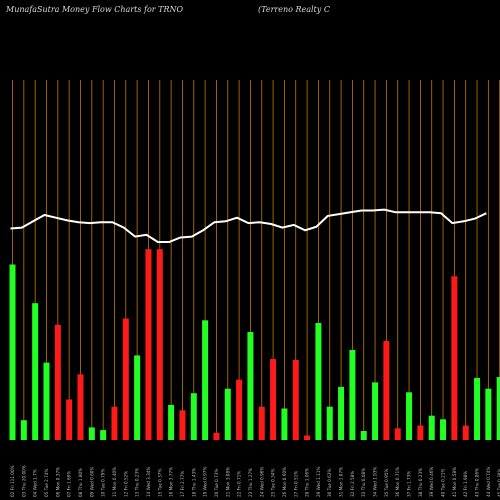 The height and width of the screenshot is (500, 500). What do you see at coordinates (148, 482) in the screenshot?
I see `x-tick-label: 14 Wed 3.34%` at bounding box center [148, 482].